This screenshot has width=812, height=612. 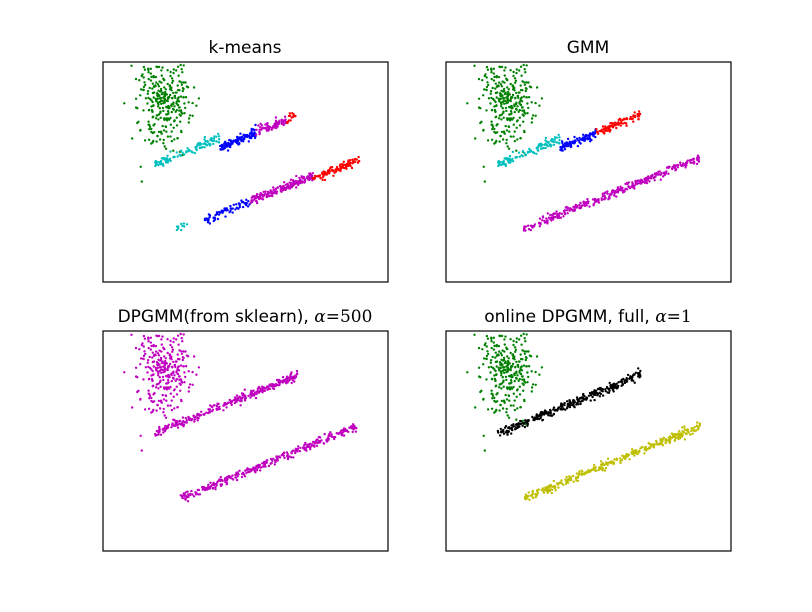 What do you see at coordinates (244, 48) in the screenshot?
I see `subplot-title: k-means` at bounding box center [244, 48].